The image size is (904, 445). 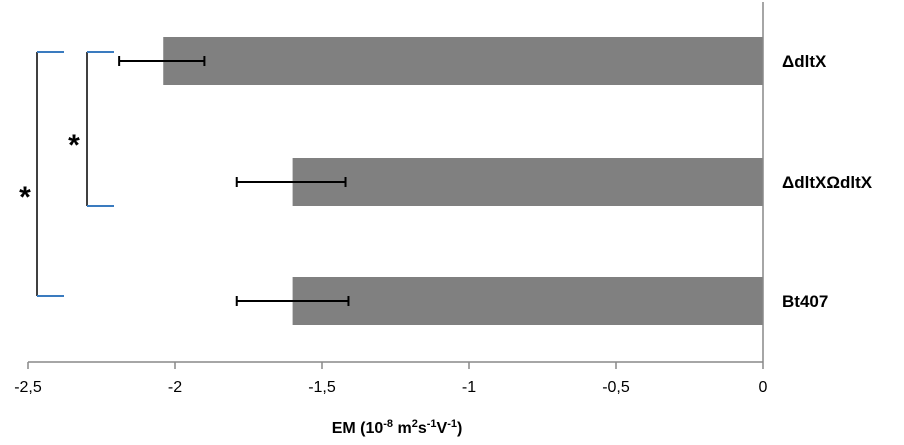 I want to click on x-tick-label-0: -2,5, so click(x=28, y=387).